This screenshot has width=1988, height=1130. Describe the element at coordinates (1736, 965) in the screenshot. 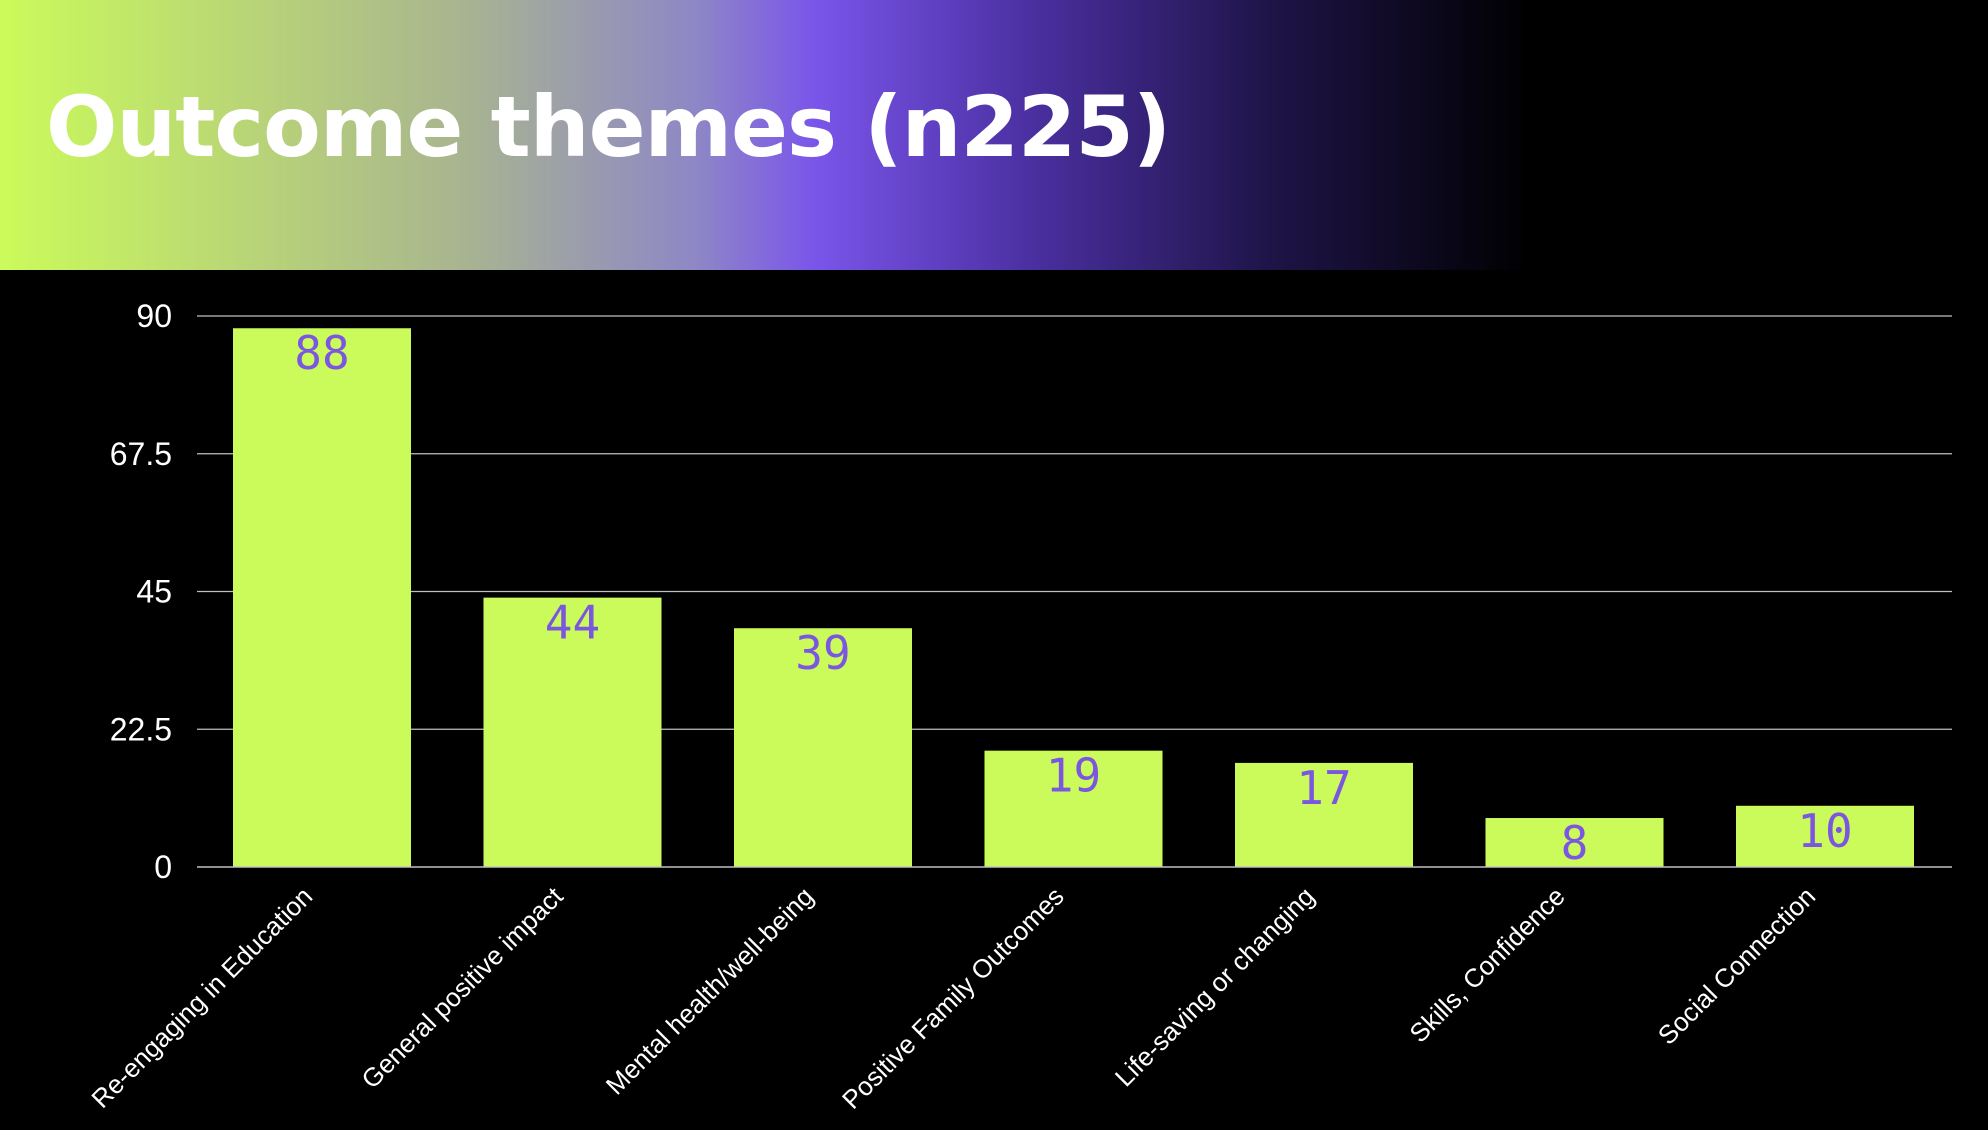

I see `category-label: Social Connection` at that location.